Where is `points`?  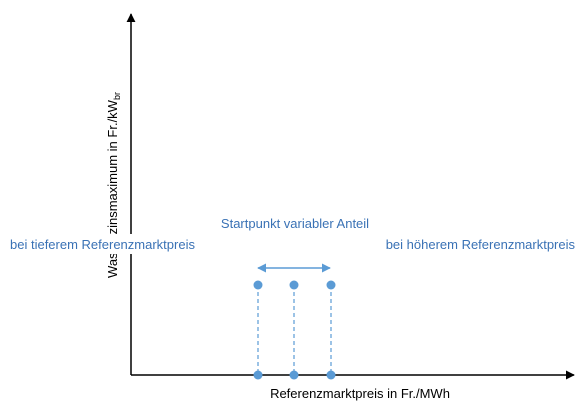
points is located at coordinates (294, 330).